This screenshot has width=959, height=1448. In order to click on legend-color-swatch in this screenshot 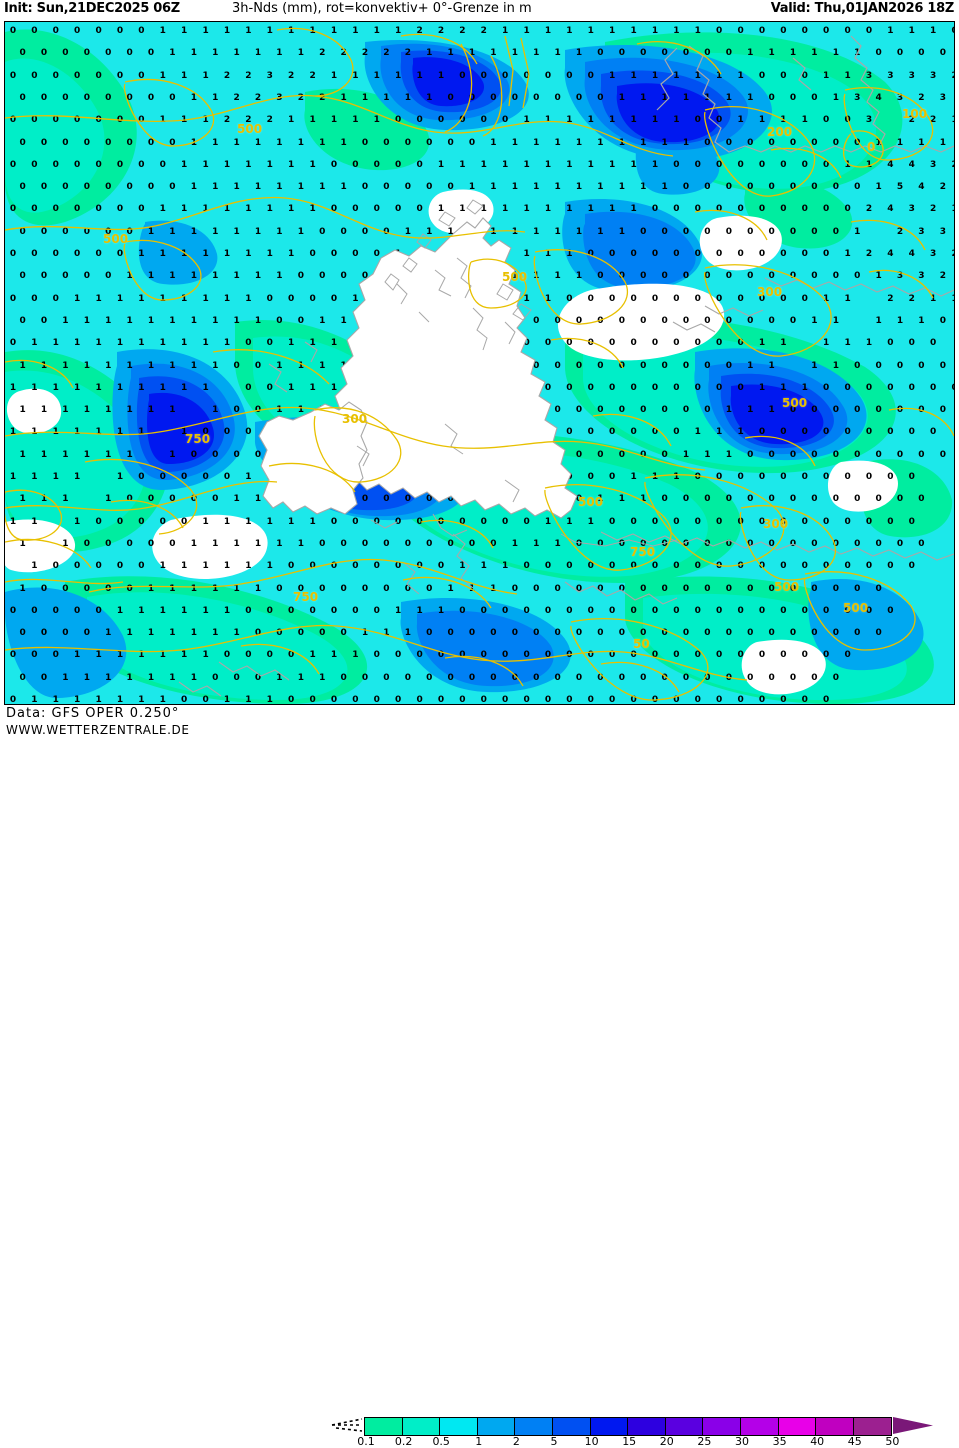, I will do `click(571, 1426)`.